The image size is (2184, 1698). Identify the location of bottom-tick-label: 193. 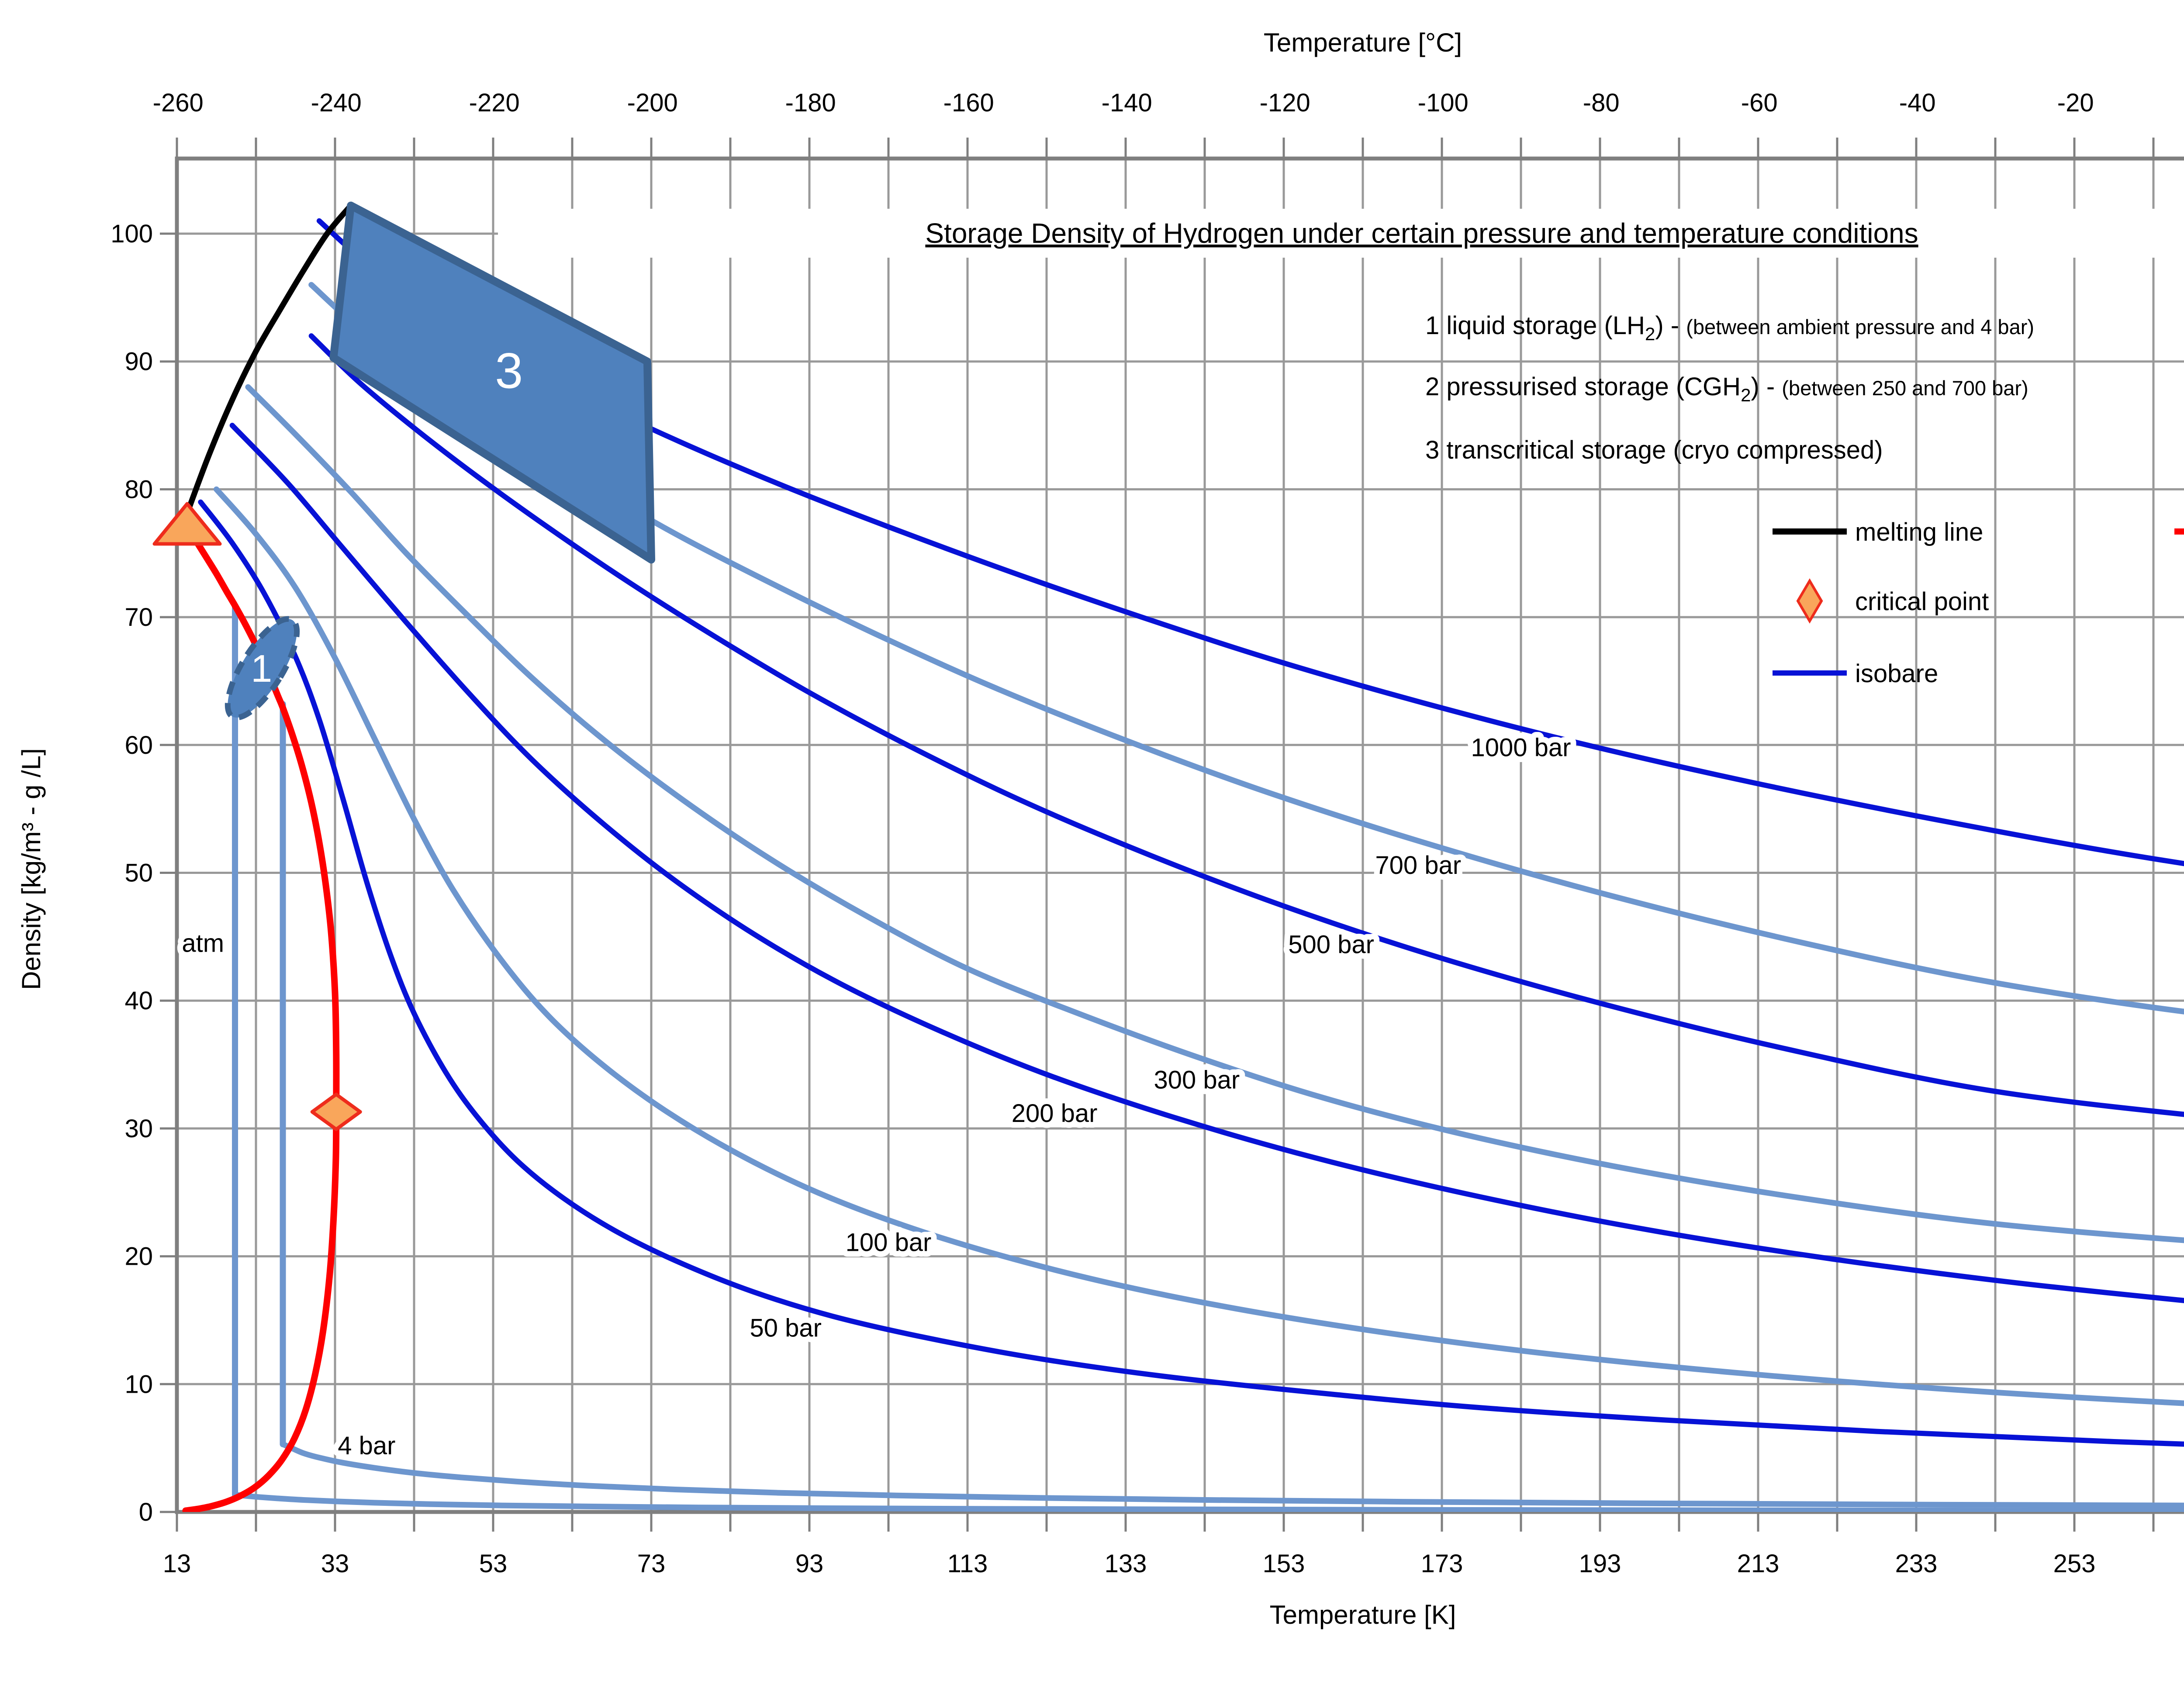
(1600, 1564).